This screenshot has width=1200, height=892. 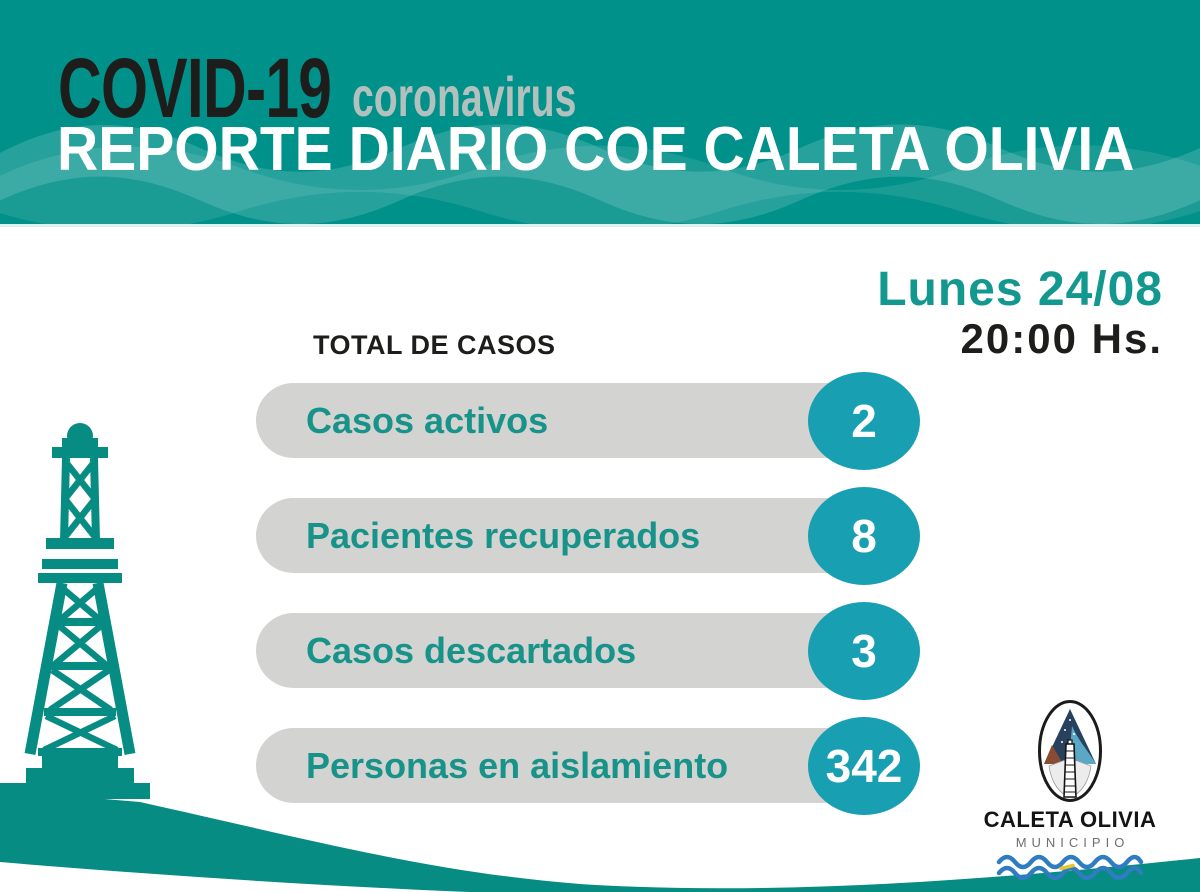 What do you see at coordinates (503, 535) in the screenshot?
I see `stat-label: Pacientes recuperados` at bounding box center [503, 535].